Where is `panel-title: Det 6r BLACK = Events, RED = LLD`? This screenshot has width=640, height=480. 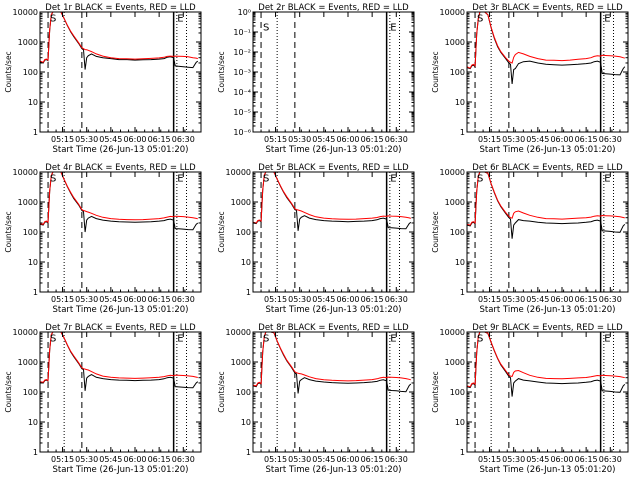
panel-title: Det 6r BLACK = Events, RED = LLD is located at coordinates (547, 168).